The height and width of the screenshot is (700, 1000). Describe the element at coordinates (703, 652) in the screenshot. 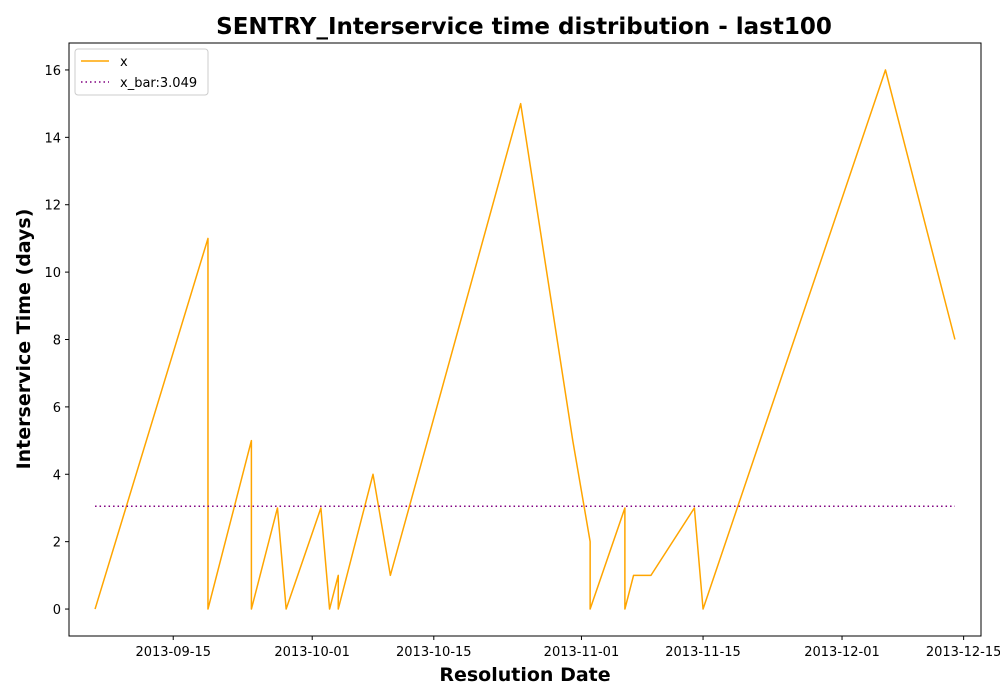

I see `x-tick-label: 2013-11-15` at that location.